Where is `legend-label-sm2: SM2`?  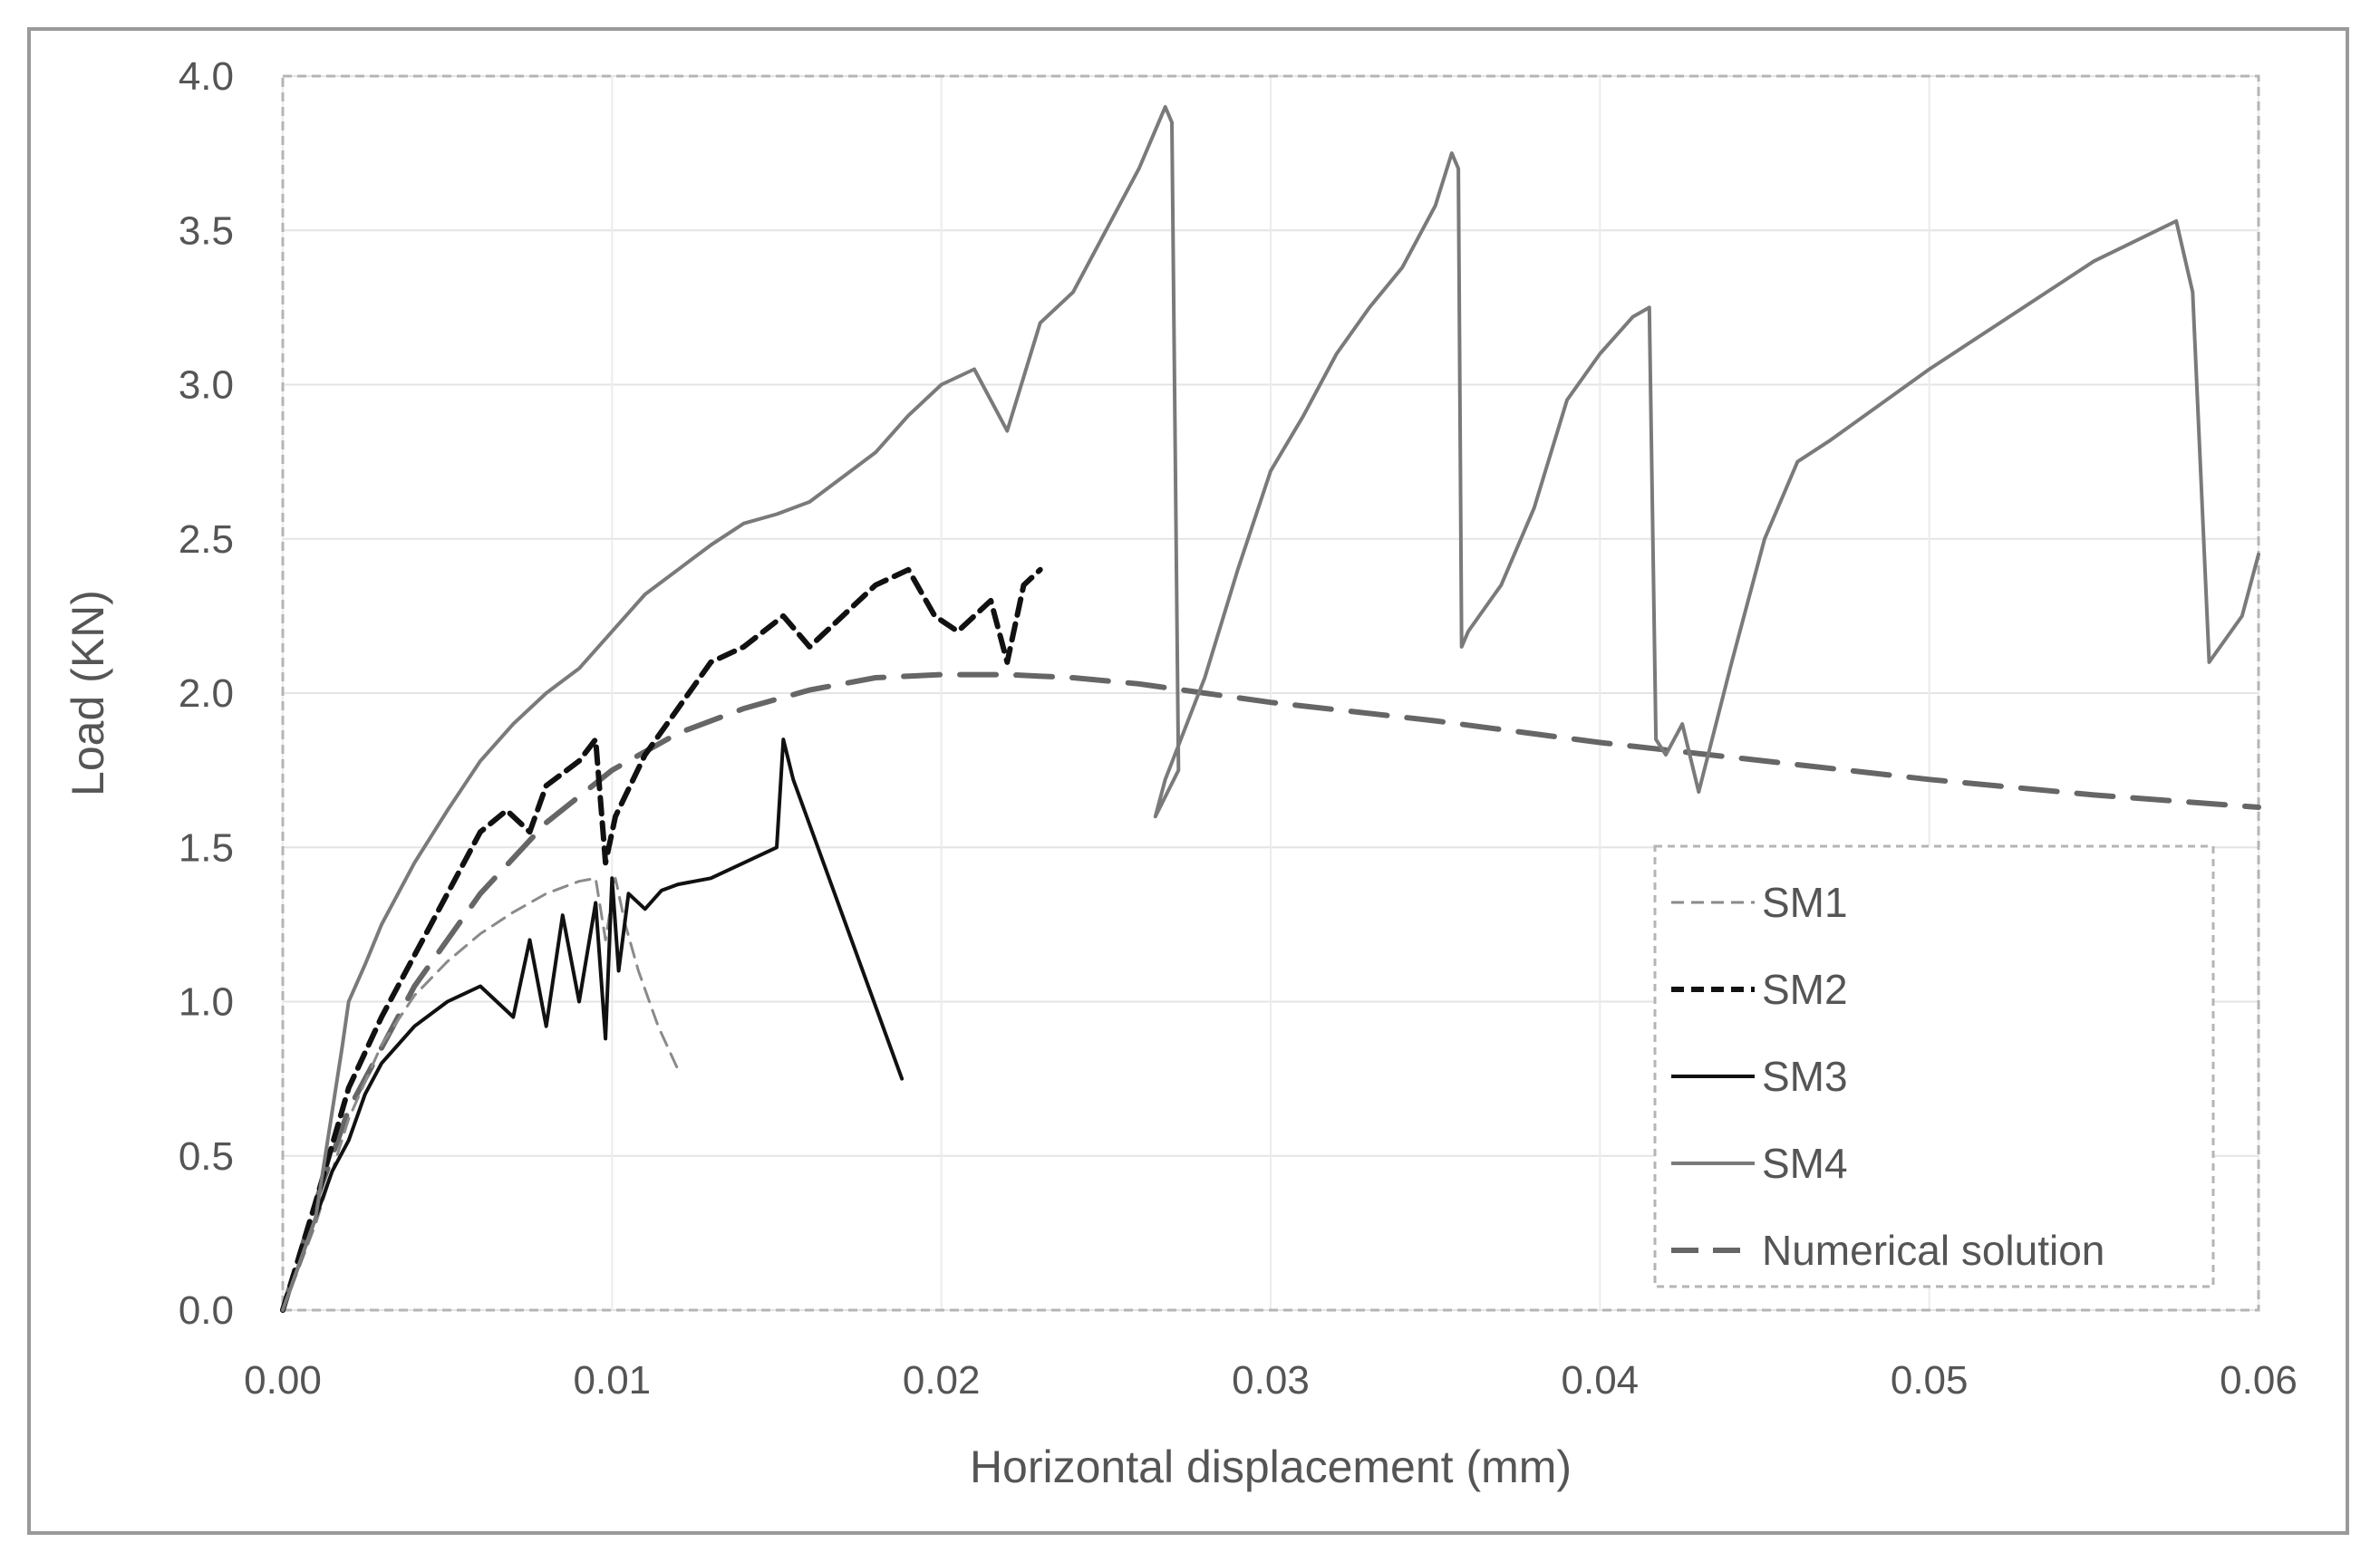 legend-label-sm2: SM2 is located at coordinates (1805, 990).